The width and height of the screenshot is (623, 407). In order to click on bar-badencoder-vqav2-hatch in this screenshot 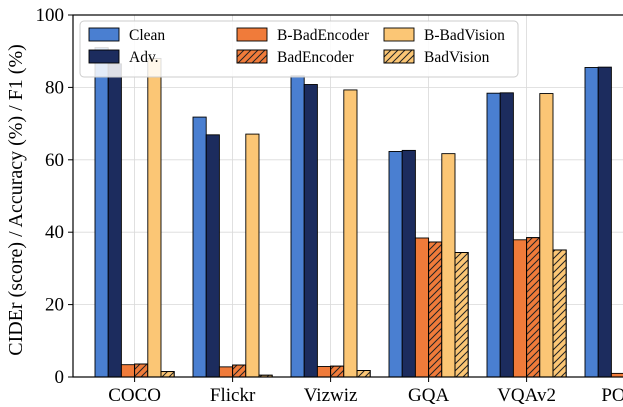, I will do `click(533, 307)`.